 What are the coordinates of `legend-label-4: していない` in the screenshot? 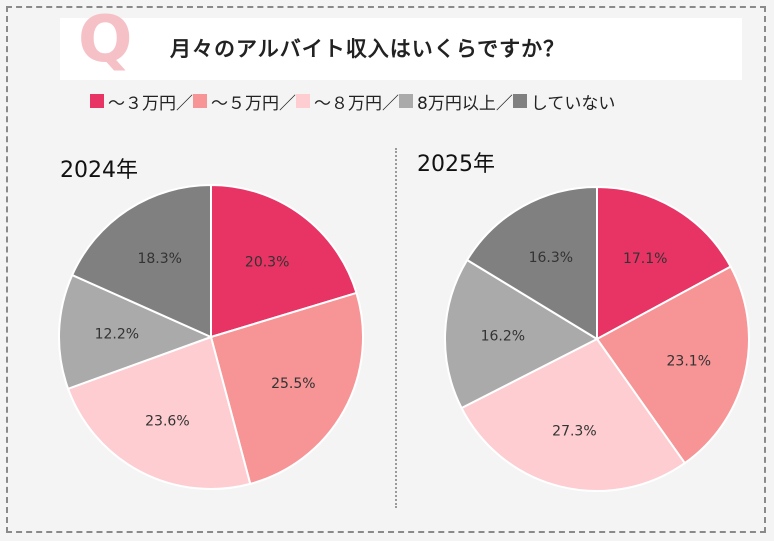 It's located at (573, 103).